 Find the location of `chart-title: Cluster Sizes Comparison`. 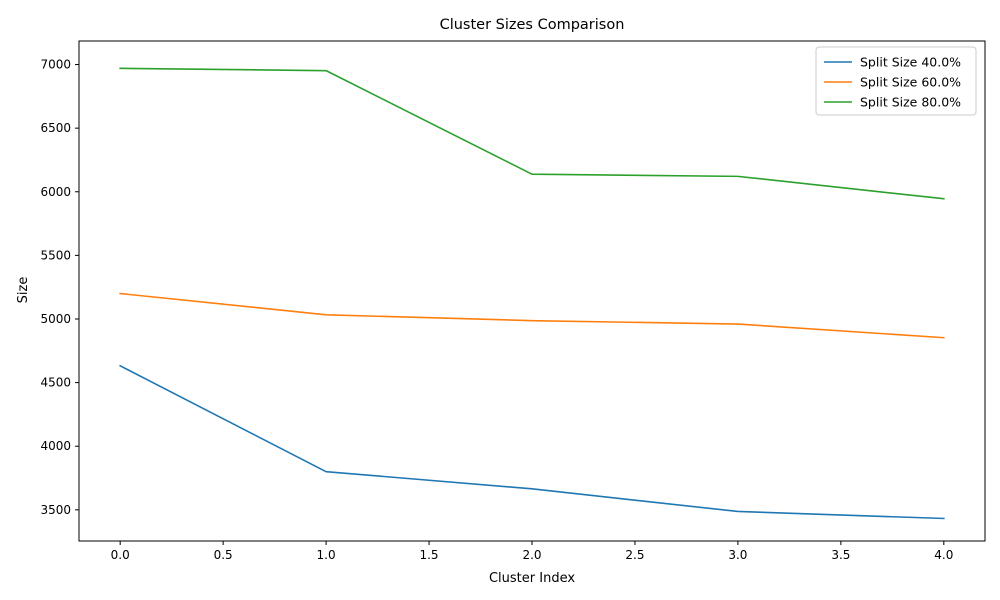

chart-title: Cluster Sizes Comparison is located at coordinates (532, 25).